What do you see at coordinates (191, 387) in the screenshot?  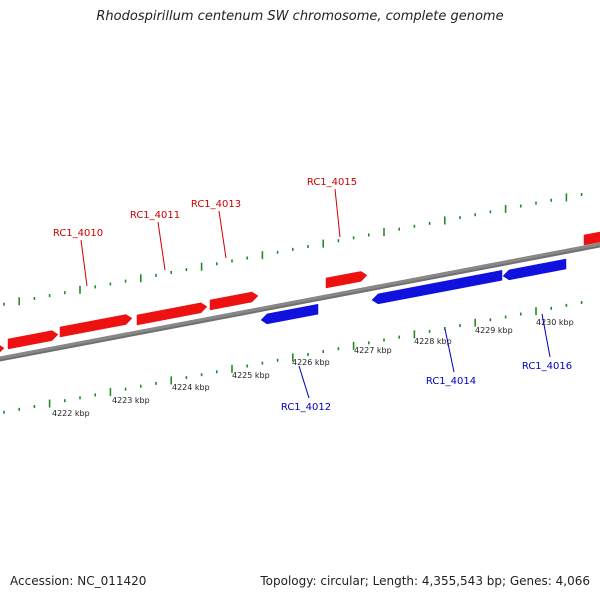 I see `tick-label: 4224 kbp` at bounding box center [191, 387].